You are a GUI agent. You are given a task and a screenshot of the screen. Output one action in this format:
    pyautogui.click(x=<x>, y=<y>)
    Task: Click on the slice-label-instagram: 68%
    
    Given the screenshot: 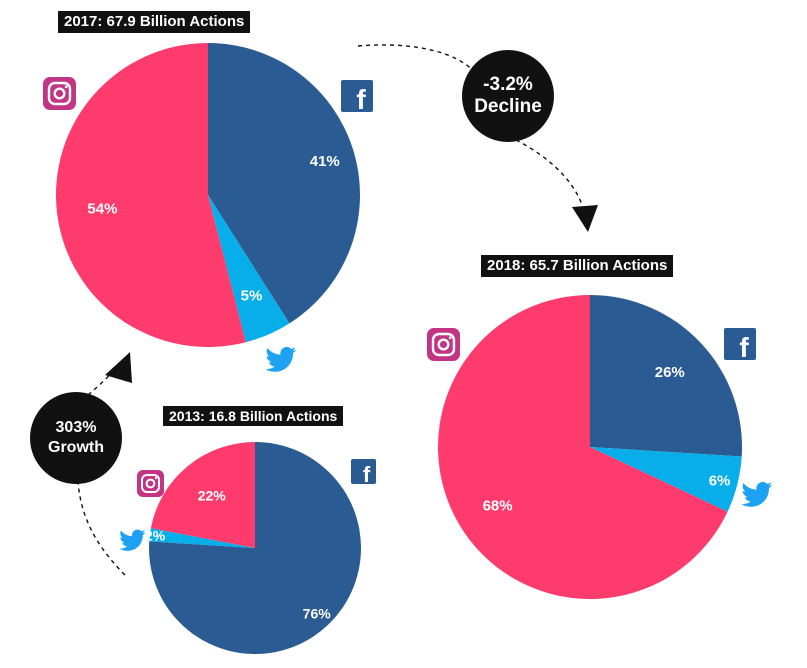 What is the action you would take?
    pyautogui.click(x=498, y=506)
    